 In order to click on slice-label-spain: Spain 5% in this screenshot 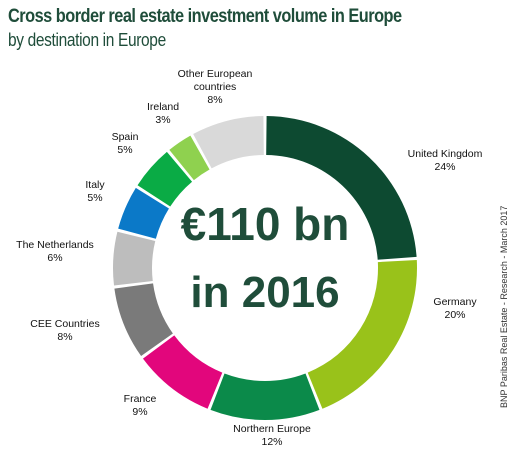, I will do `click(125, 143)`.